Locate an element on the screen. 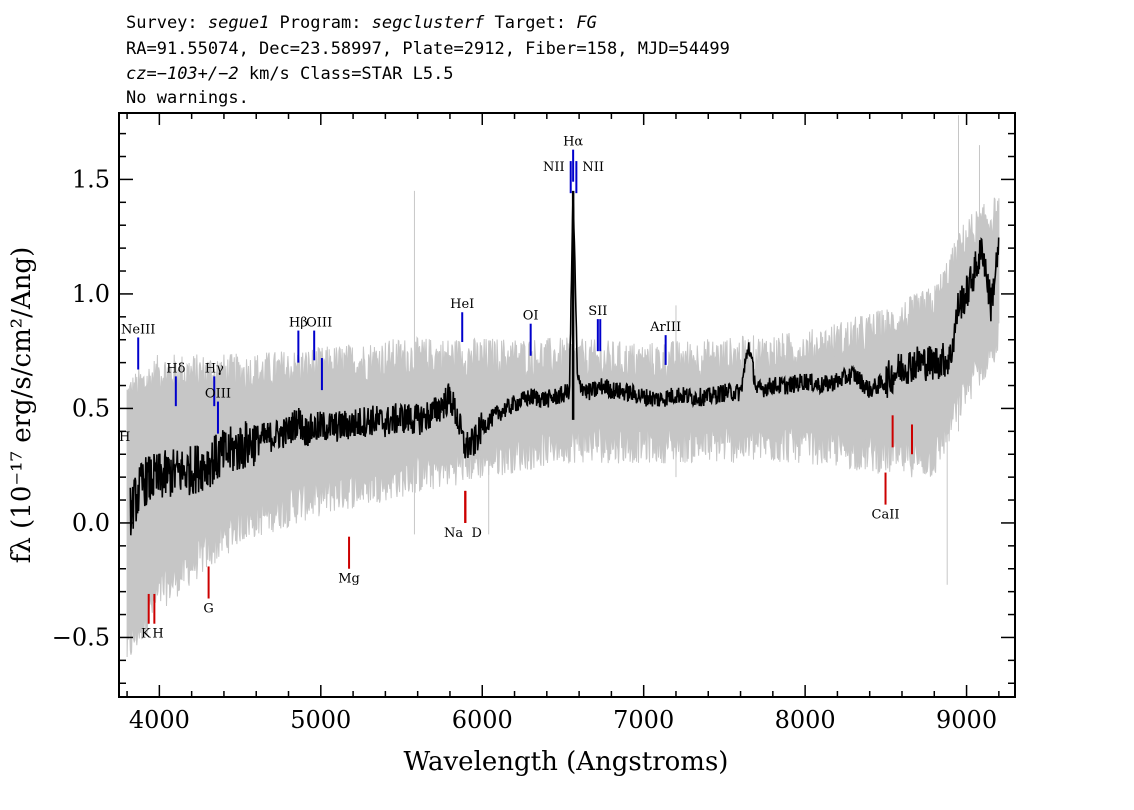 This screenshot has width=1134, height=810. absorption-line-label: K is located at coordinates (146, 634).